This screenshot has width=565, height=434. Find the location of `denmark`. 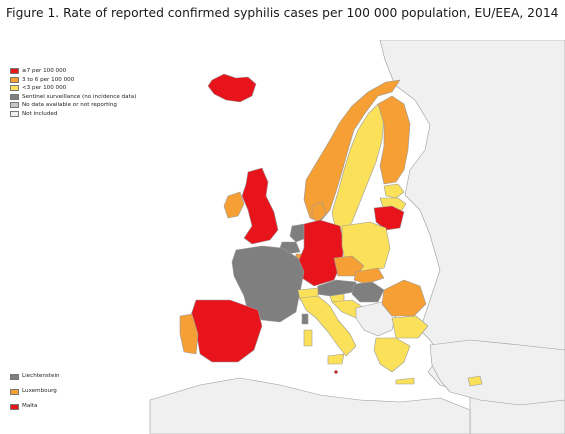

denmark is located at coordinates (319, 212).